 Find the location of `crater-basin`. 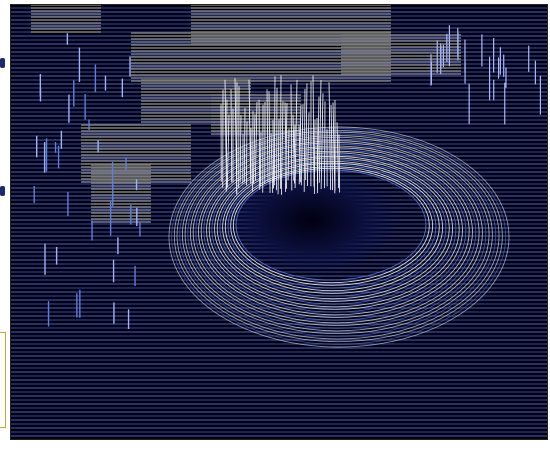

crater-basin is located at coordinates (311, 220).